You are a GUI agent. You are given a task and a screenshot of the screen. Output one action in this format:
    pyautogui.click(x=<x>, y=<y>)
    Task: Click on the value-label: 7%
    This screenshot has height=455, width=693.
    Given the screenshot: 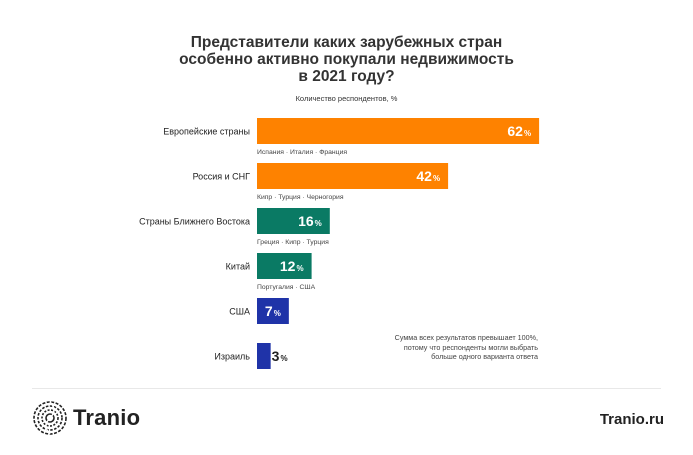 What is the action you would take?
    pyautogui.click(x=273, y=311)
    